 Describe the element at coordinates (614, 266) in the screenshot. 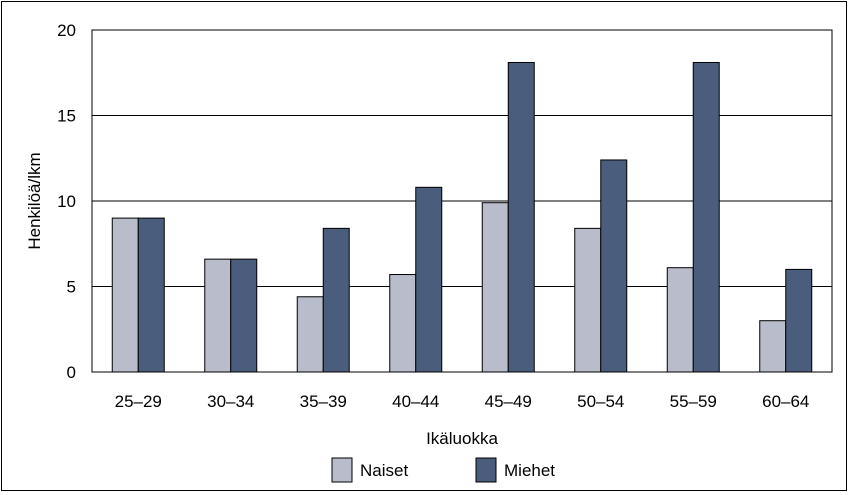

I see `bar-miehet-50–54` at that location.